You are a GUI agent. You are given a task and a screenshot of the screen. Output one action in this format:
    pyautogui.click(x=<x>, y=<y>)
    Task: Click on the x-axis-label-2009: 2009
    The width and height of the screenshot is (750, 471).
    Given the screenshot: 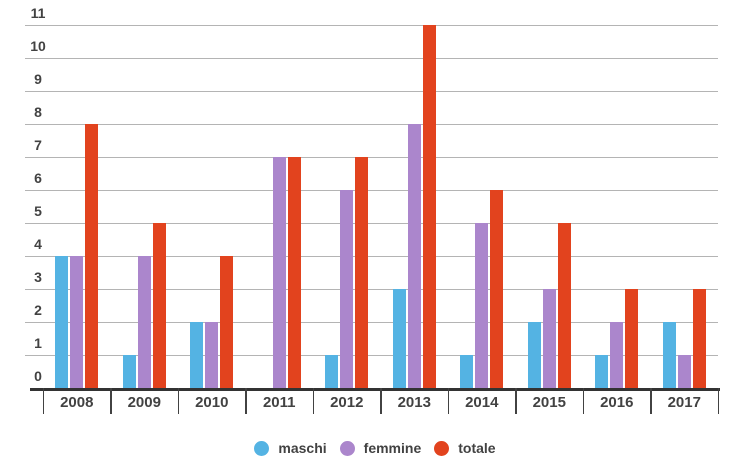 What is the action you would take?
    pyautogui.click(x=144, y=402)
    